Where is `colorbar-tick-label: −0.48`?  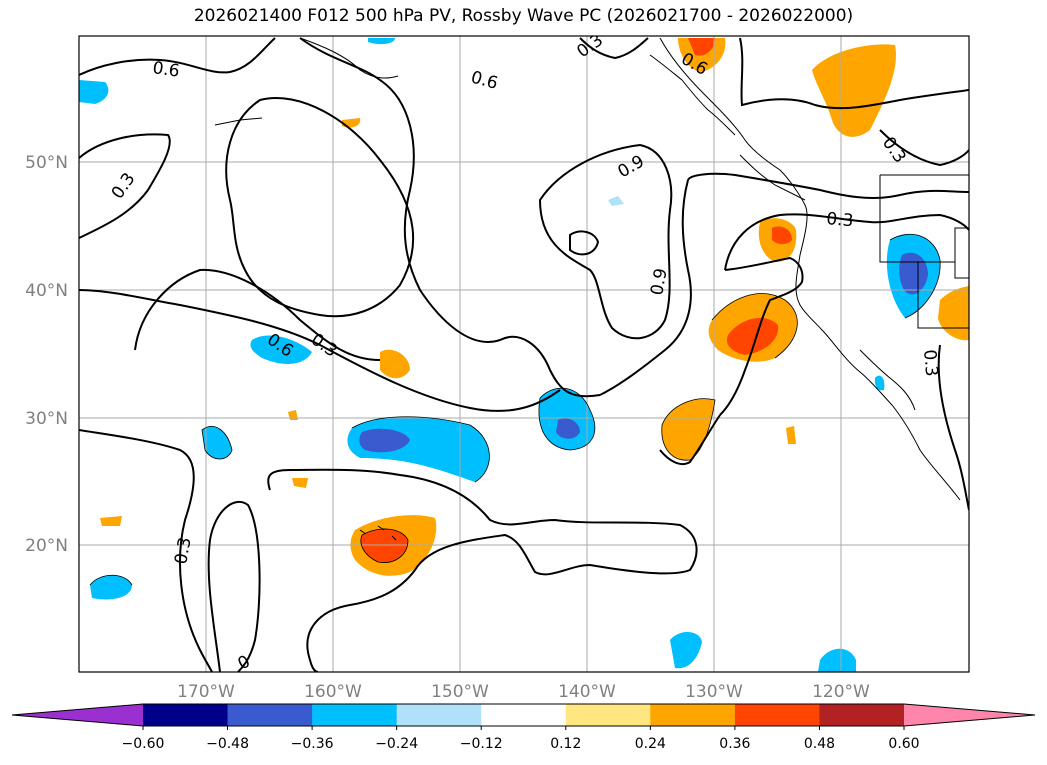 colorbar-tick-label: −0.48 is located at coordinates (227, 744).